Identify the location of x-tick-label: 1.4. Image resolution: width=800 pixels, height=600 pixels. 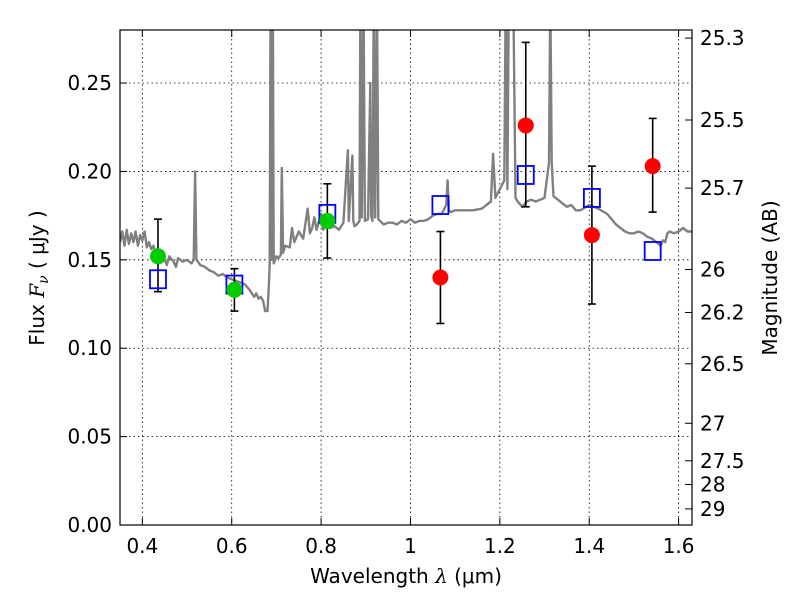
(589, 546).